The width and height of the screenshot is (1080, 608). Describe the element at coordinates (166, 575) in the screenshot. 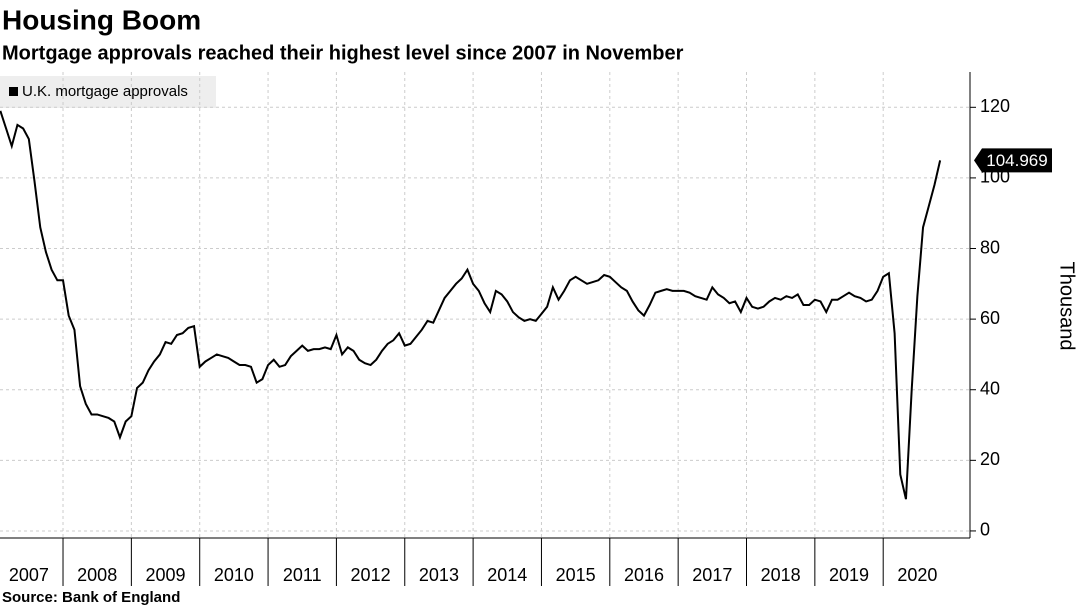

I see `x-tick-label: 2009` at that location.